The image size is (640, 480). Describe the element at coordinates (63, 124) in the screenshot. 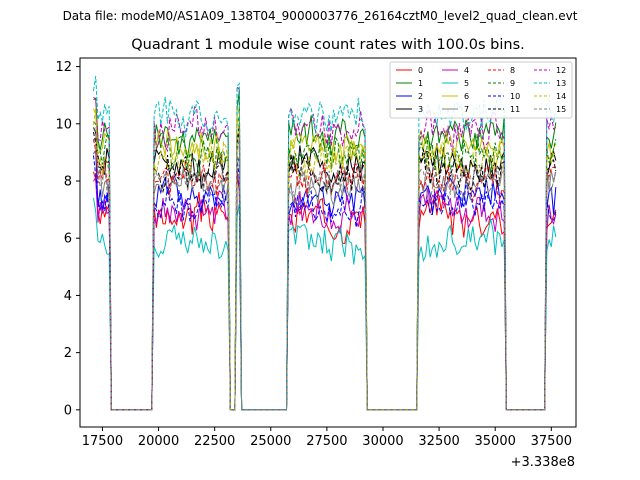

I see `y-tick-label: 10` at that location.